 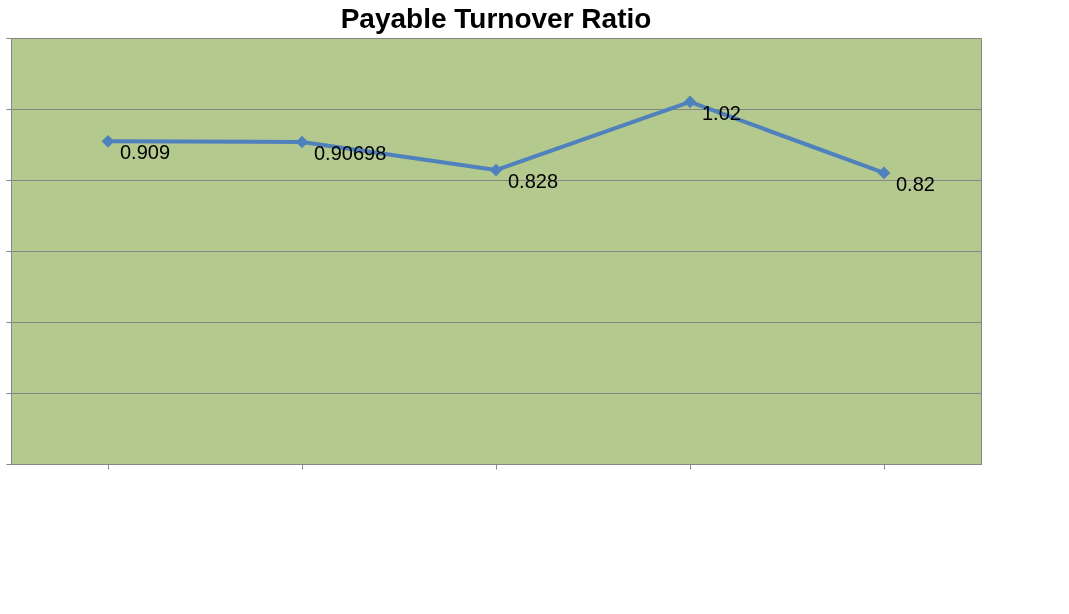 I want to click on data-label: 1.02, so click(x=721, y=112).